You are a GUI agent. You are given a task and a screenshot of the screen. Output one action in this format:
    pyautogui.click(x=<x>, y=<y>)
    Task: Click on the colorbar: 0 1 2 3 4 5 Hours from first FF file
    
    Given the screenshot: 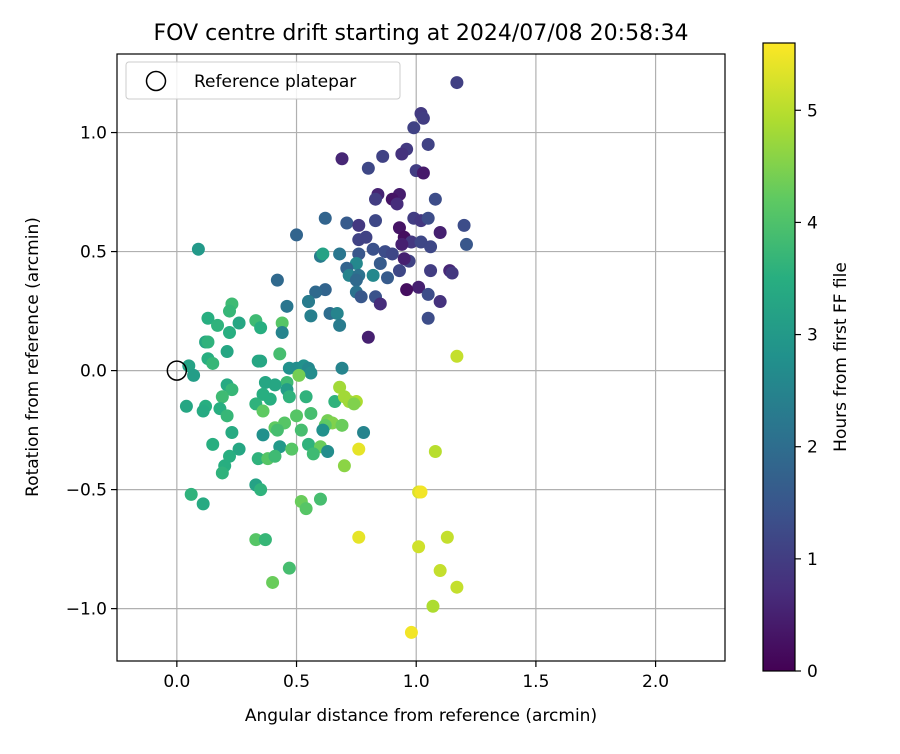 What is the action you would take?
    pyautogui.click(x=806, y=362)
    